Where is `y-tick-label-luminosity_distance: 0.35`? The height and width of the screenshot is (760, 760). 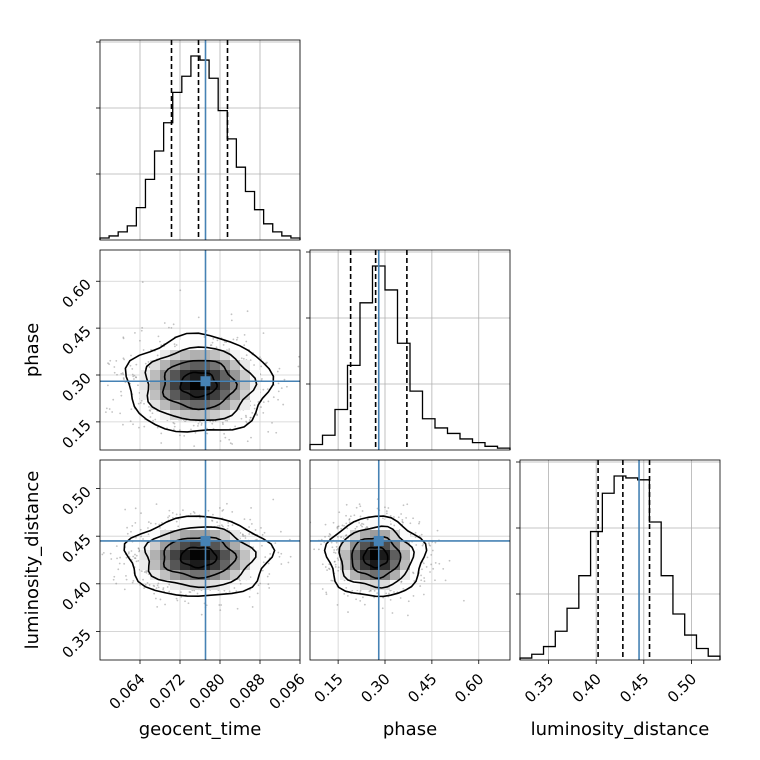 y-tick-label-luminosity_distance: 0.35 is located at coordinates (76, 644).